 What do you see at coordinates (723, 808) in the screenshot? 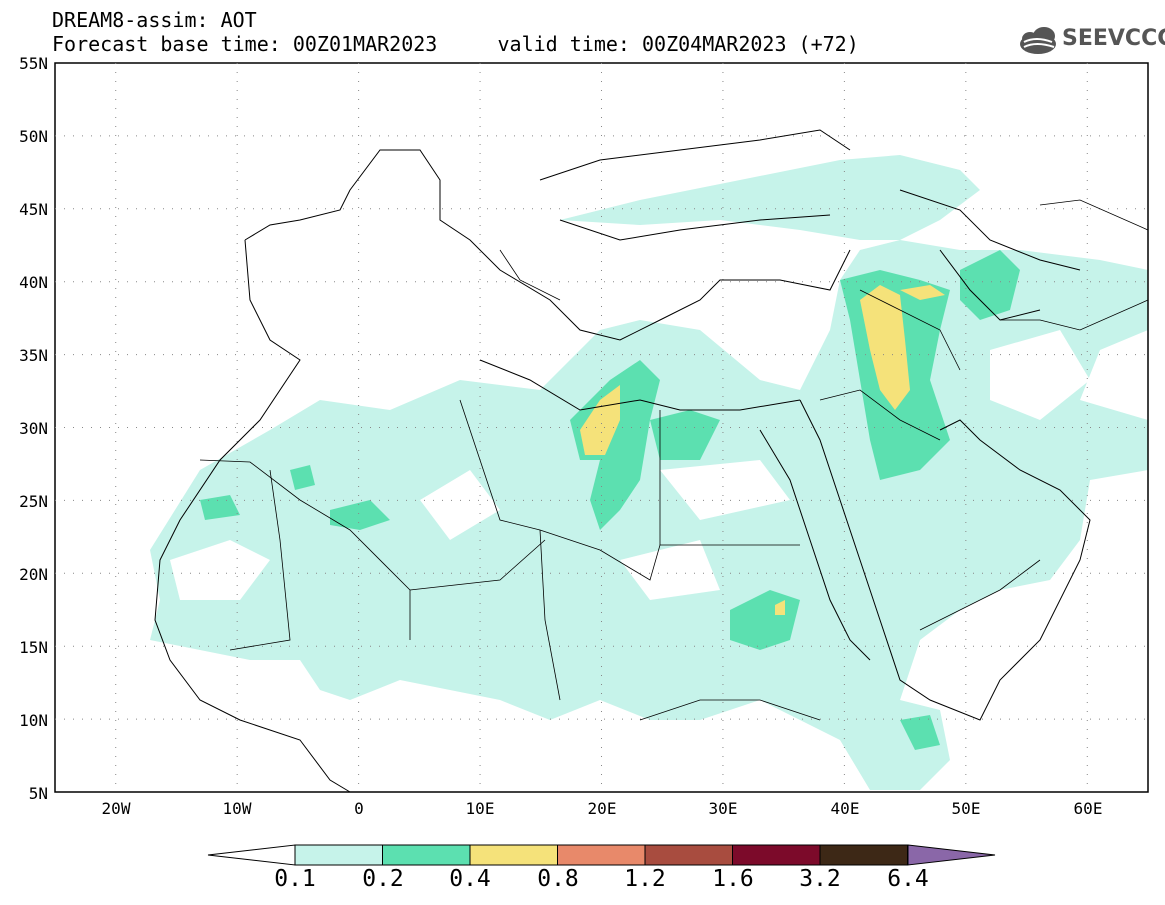
I see `lon-label: 30E` at bounding box center [723, 808].